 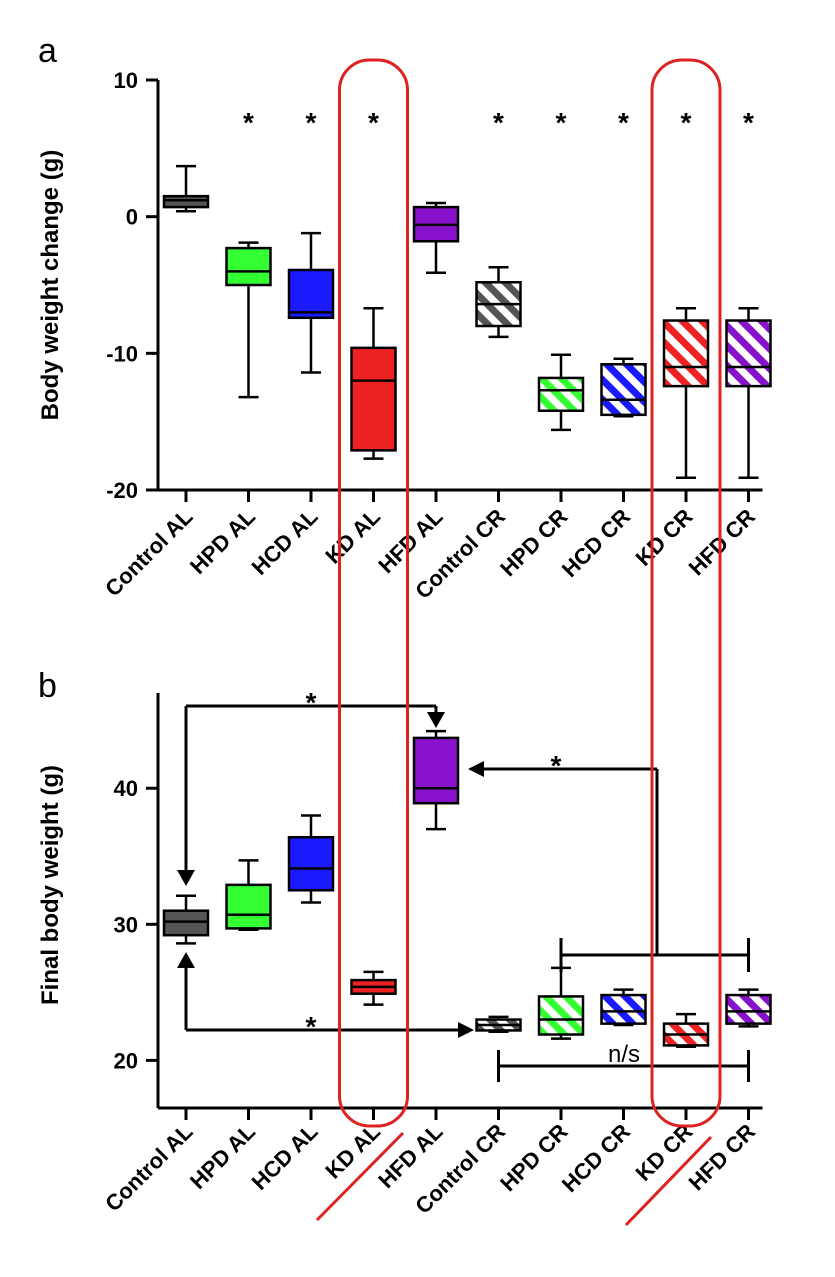 I want to click on y-tick-label: 0, so click(x=132, y=217).